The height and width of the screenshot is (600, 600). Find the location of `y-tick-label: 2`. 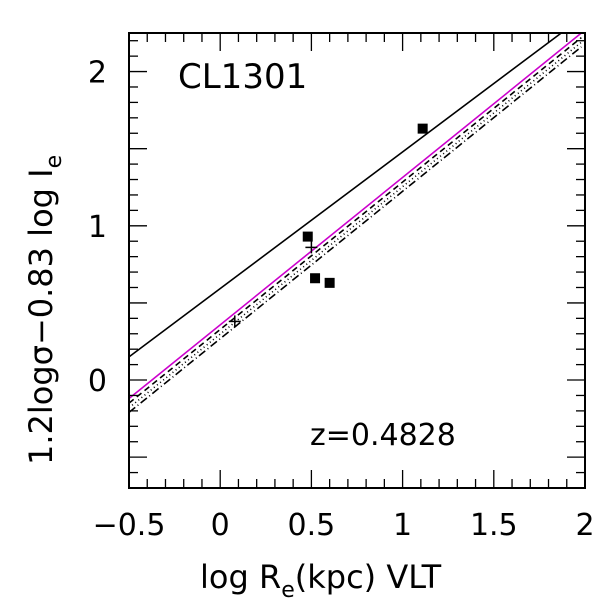

y-tick-label: 2 is located at coordinates (97, 73).